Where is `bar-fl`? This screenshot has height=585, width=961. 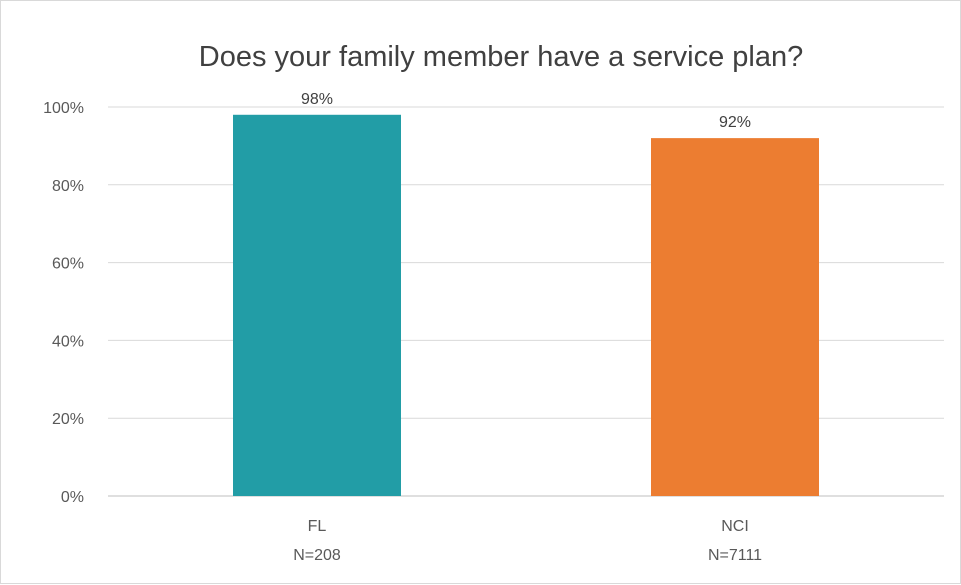
bar-fl is located at coordinates (317, 305).